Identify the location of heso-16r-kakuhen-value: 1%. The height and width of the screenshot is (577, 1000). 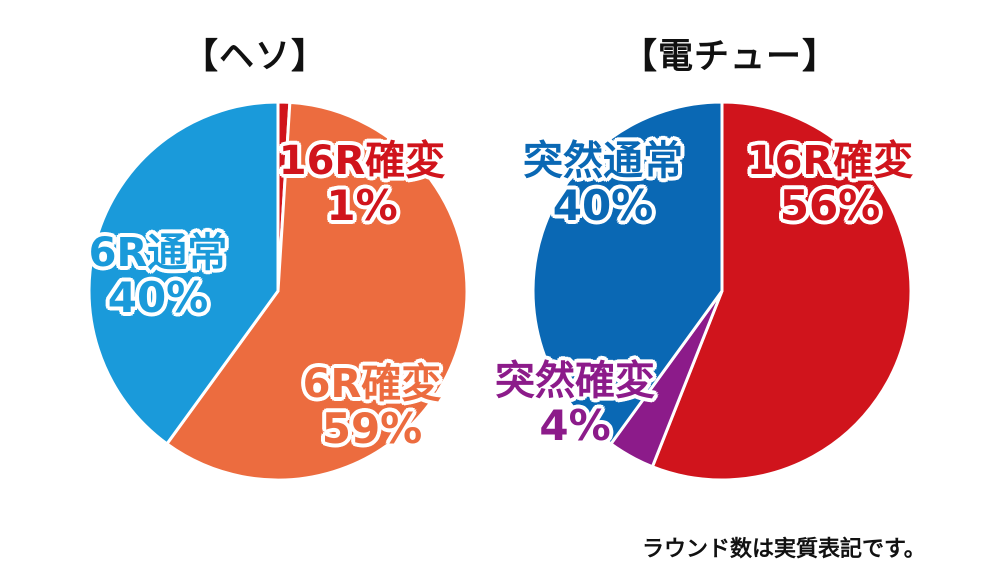
(362, 206).